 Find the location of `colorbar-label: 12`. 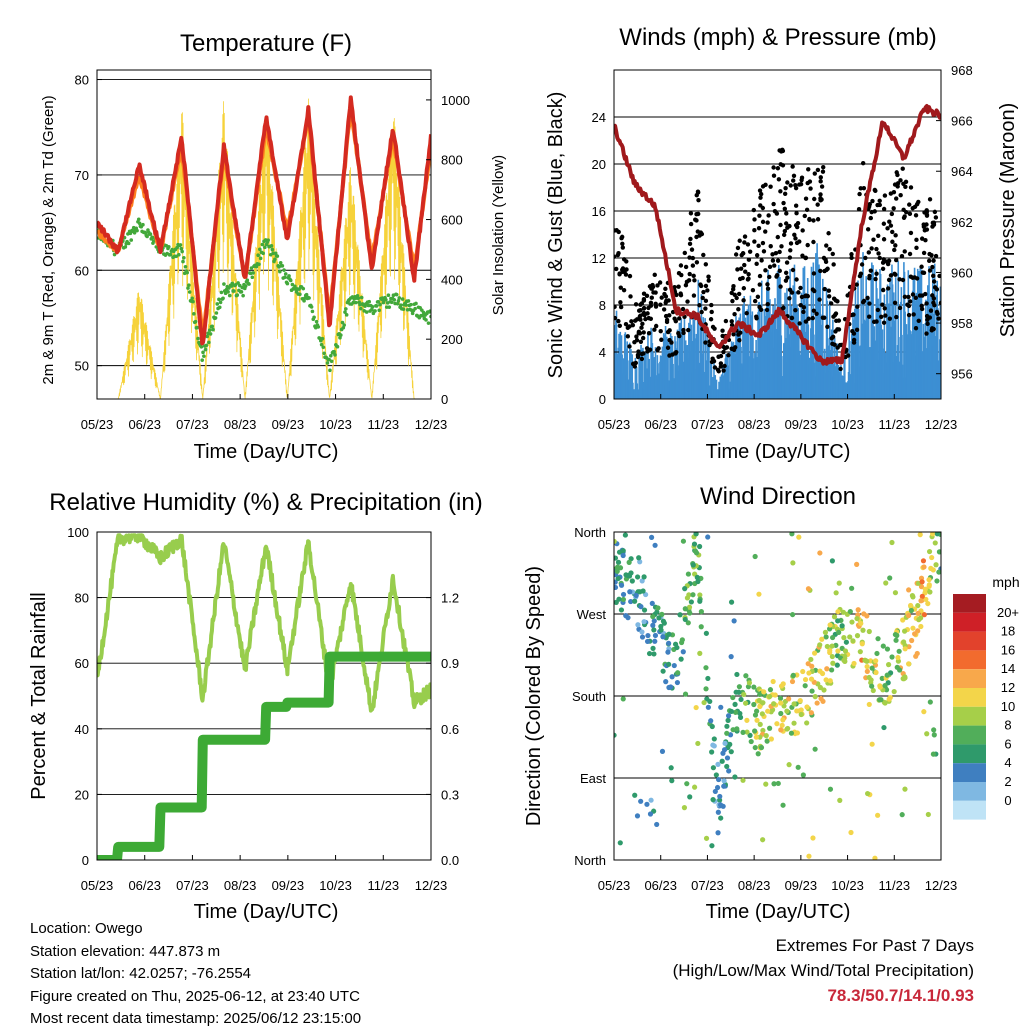

colorbar-label: 12 is located at coordinates (1008, 687).